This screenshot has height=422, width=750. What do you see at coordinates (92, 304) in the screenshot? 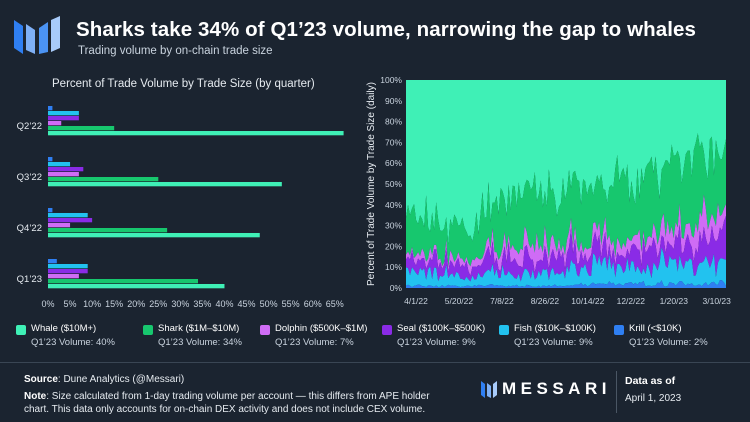
I see `bar-x-tick-label: 10%` at bounding box center [92, 304].